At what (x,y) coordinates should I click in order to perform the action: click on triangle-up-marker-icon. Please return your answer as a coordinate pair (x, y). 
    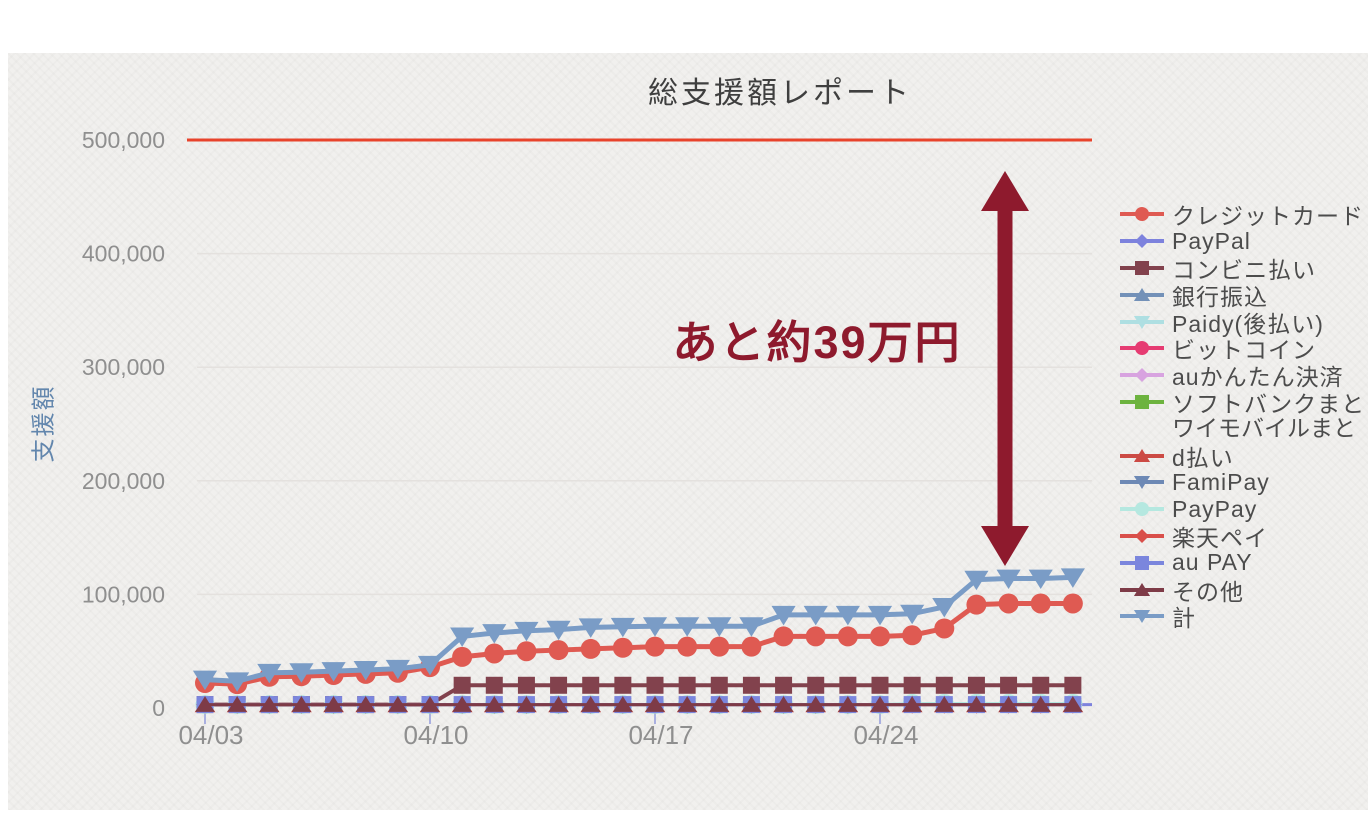
    Looking at the image, I should click on (1142, 455).